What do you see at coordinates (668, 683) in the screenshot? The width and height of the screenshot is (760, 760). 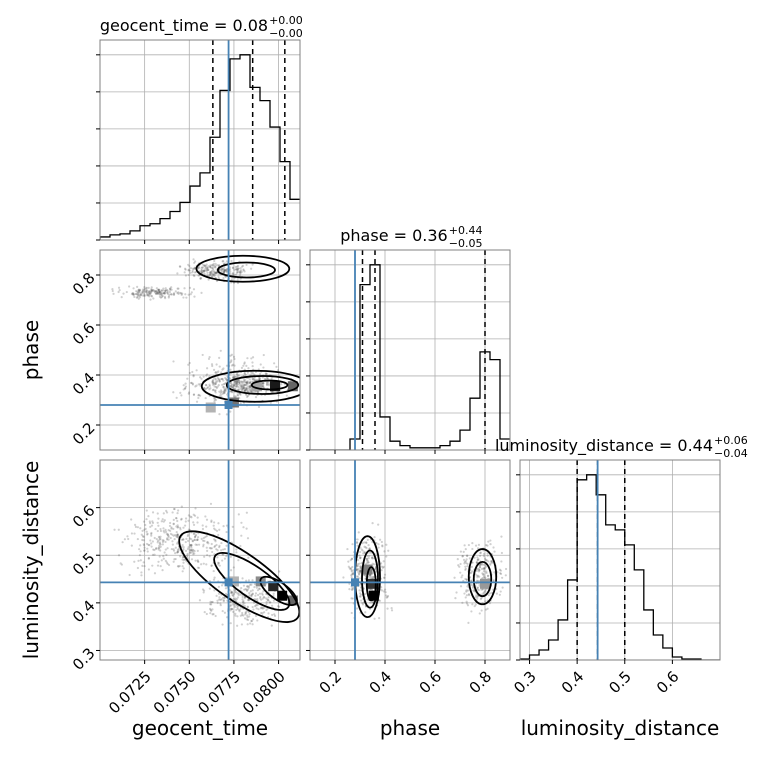 I see `x-tick-label: 0.6` at bounding box center [668, 683].